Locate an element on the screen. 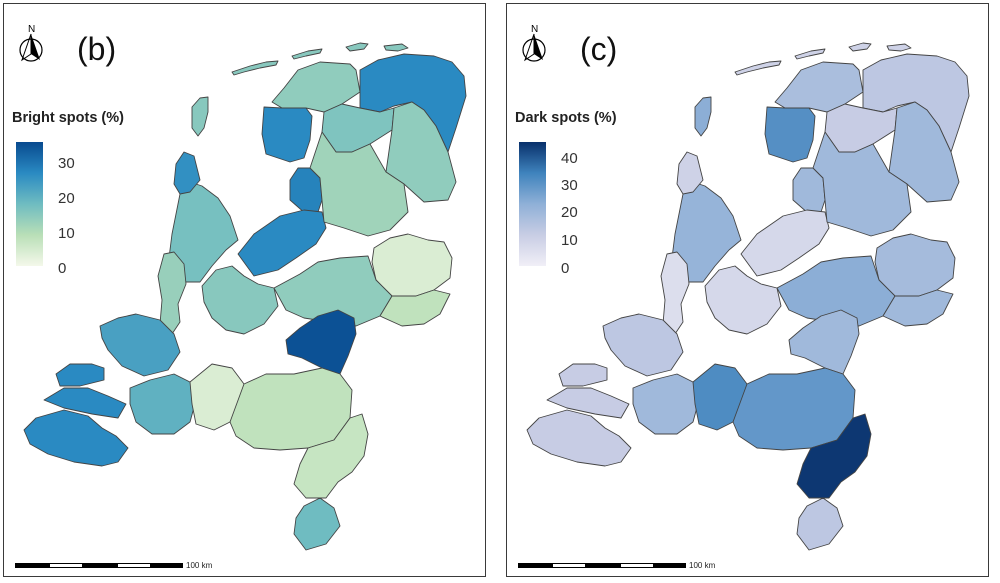  panel-label: (b) is located at coordinates (97, 49).